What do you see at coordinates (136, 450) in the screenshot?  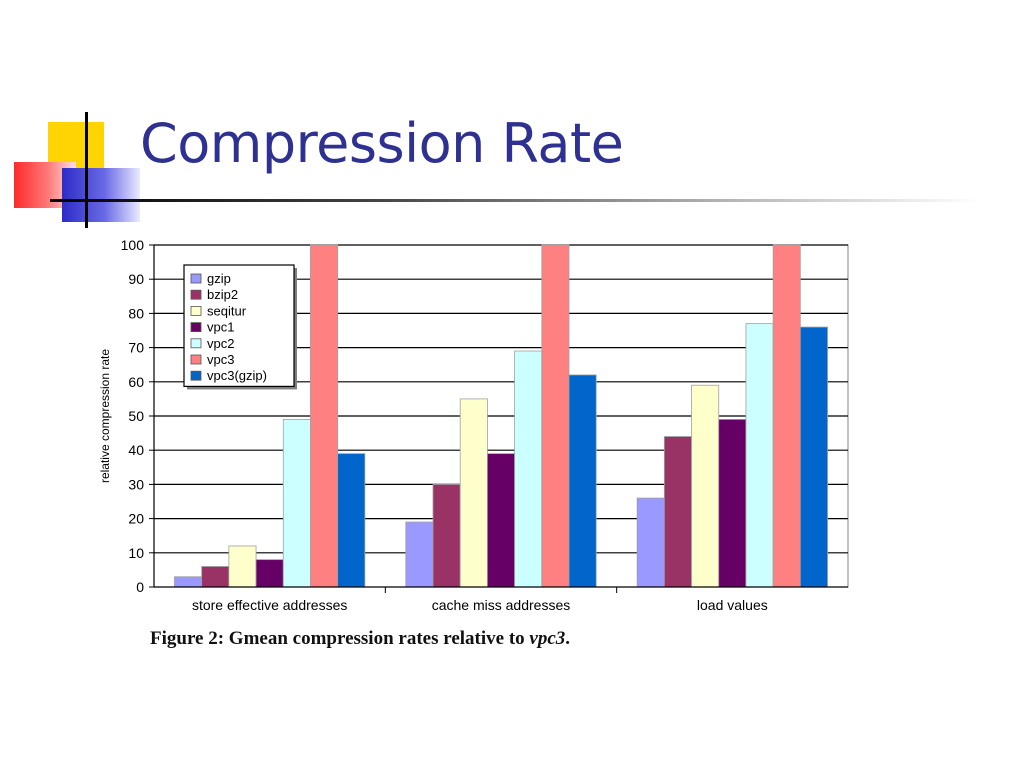 I see `y-tick-label: 40` at bounding box center [136, 450].